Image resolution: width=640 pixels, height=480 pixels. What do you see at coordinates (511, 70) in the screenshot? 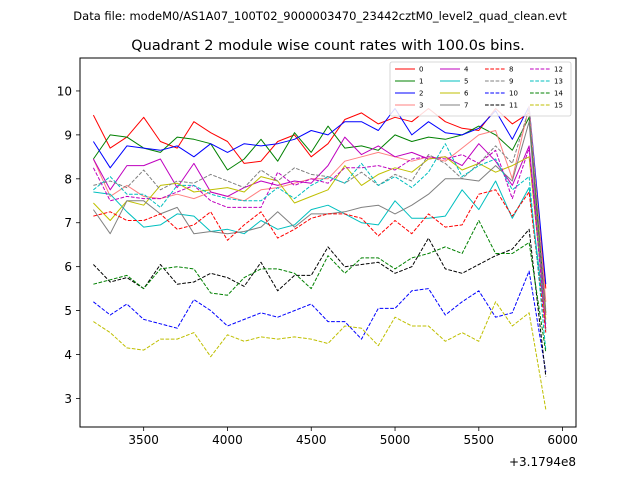
I see `legend-label-8: 8` at bounding box center [511, 70].